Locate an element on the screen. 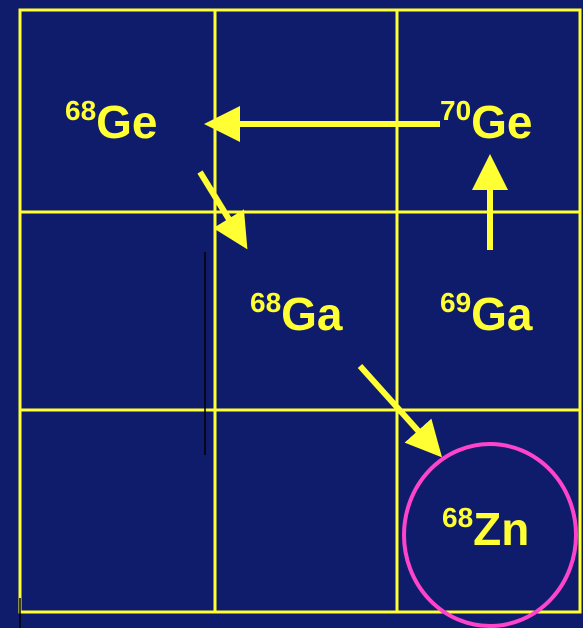 Image resolution: width=583 pixels, height=628 pixels. mass-number: 70 is located at coordinates (455, 110).